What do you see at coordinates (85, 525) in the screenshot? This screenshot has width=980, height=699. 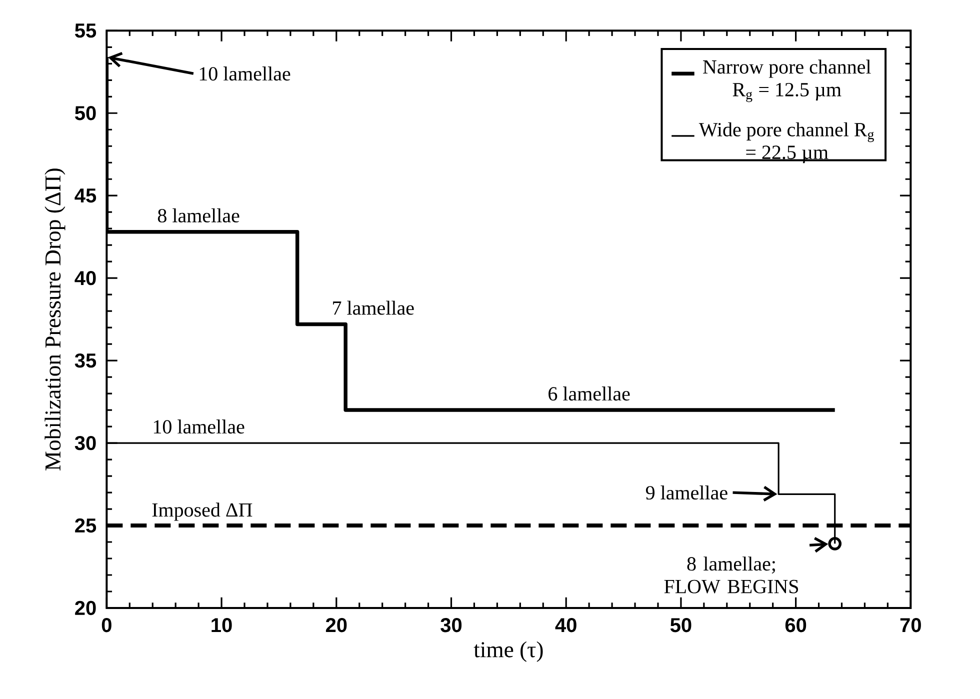 I see `y-tick-label: 25` at bounding box center [85, 525].